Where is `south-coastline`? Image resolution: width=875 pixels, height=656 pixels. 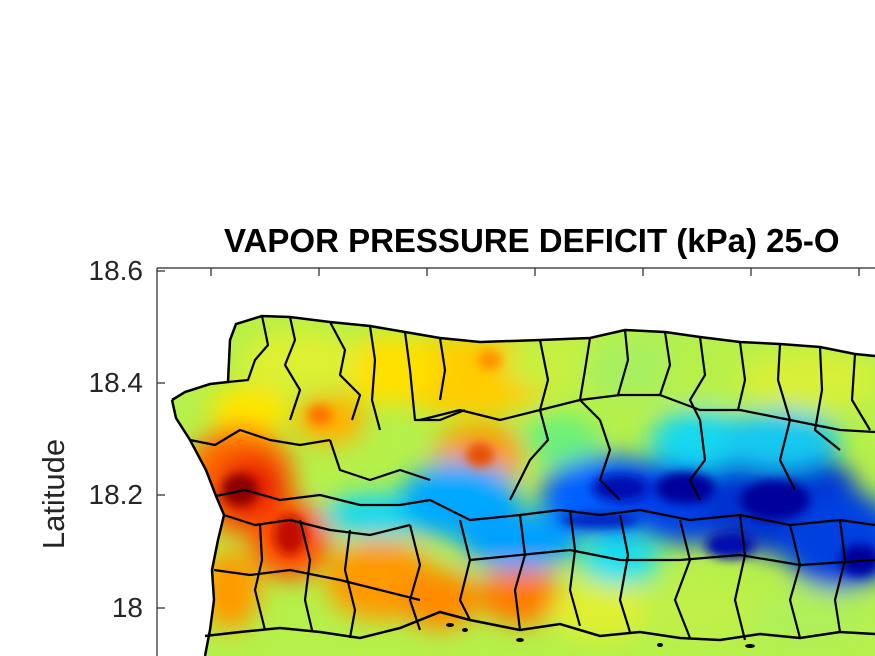 south-coastline is located at coordinates (539, 626).